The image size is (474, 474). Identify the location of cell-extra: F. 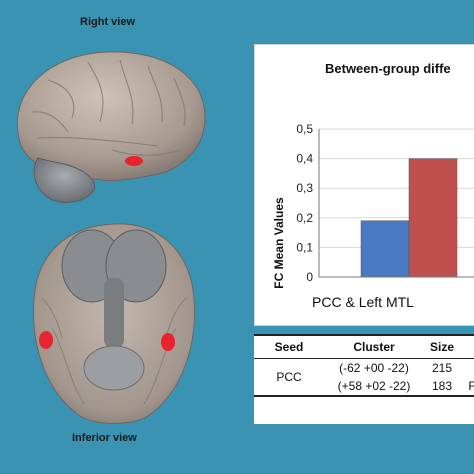
(467, 387).